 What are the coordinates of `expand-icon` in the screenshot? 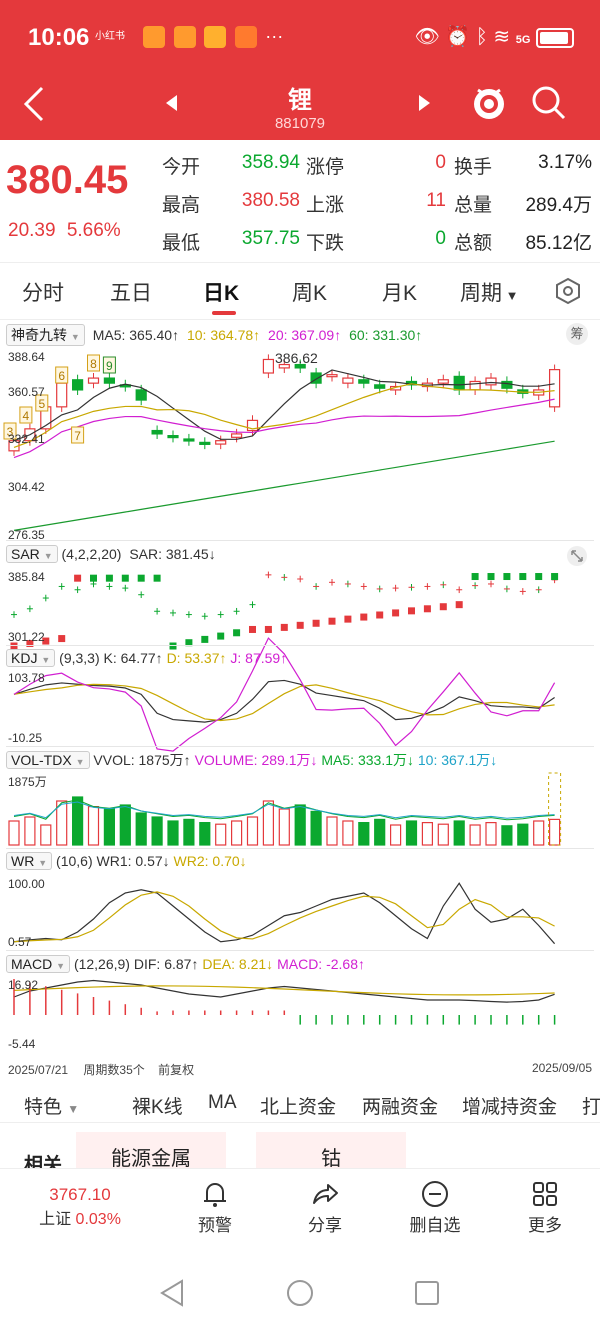 It's located at (577, 556).